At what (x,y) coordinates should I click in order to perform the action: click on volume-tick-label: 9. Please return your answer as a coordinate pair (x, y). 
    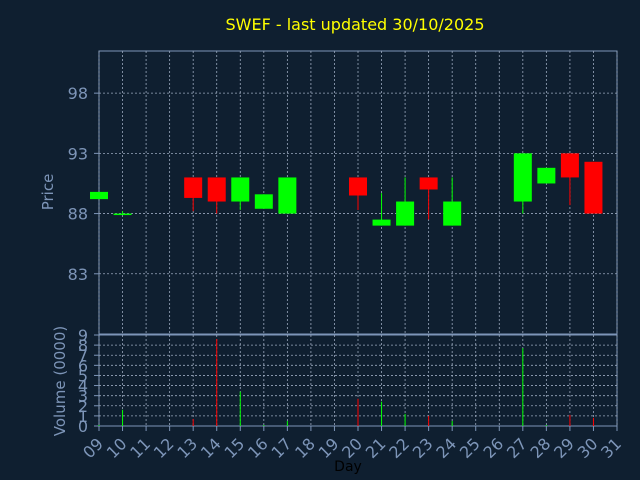
    Looking at the image, I should click on (83, 335).